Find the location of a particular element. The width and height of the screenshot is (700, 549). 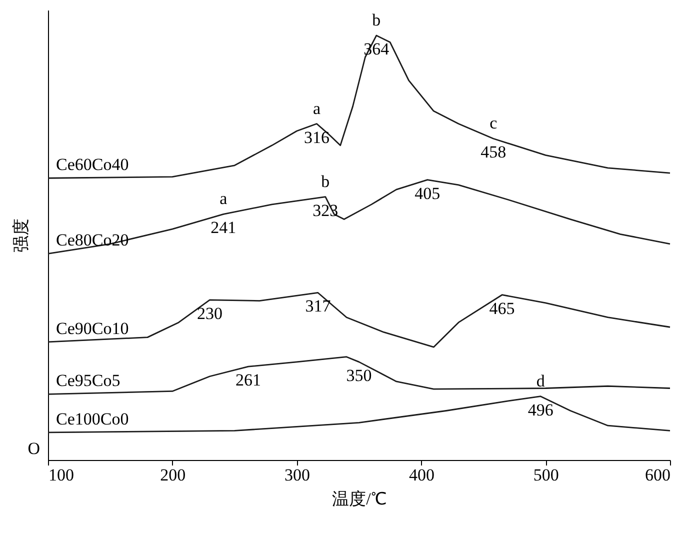

x-axis-title: 温度/℃ is located at coordinates (359, 499).